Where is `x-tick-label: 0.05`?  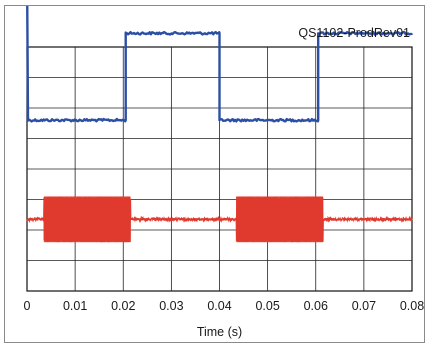
x-tick-label: 0.05 is located at coordinates (267, 306).